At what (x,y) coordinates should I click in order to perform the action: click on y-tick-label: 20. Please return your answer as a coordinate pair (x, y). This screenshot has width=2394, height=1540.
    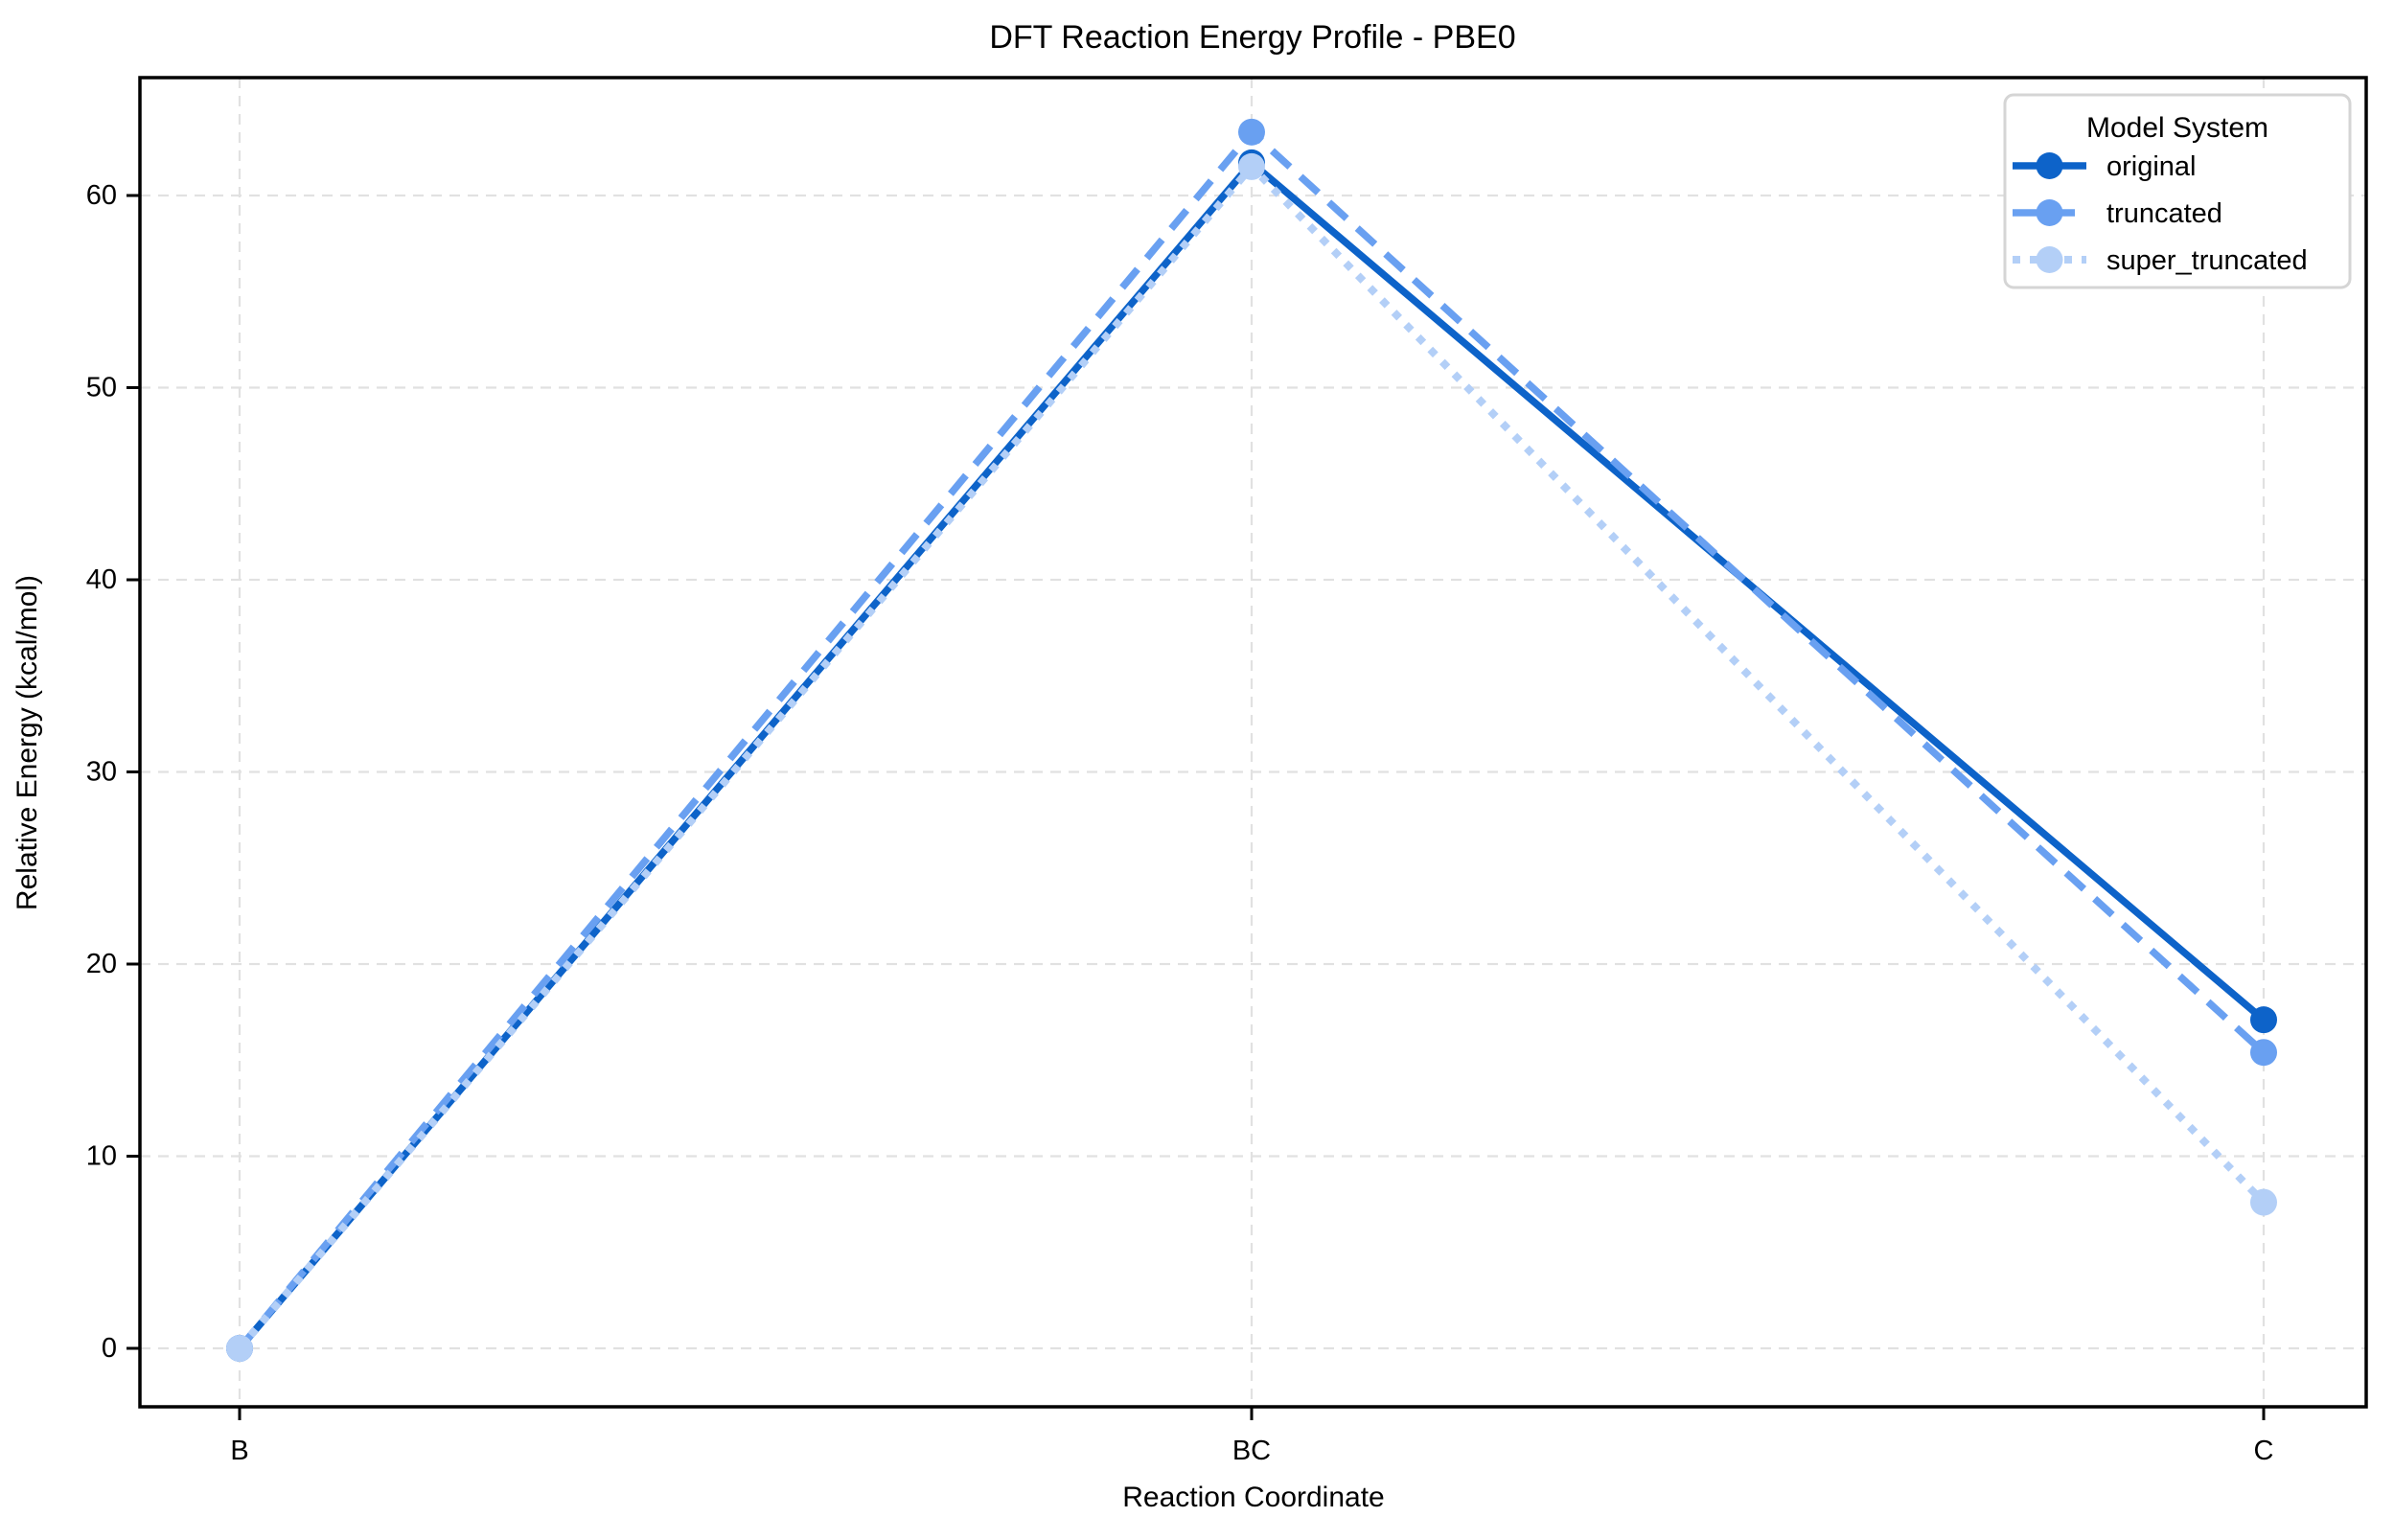
    Looking at the image, I should click on (101, 964).